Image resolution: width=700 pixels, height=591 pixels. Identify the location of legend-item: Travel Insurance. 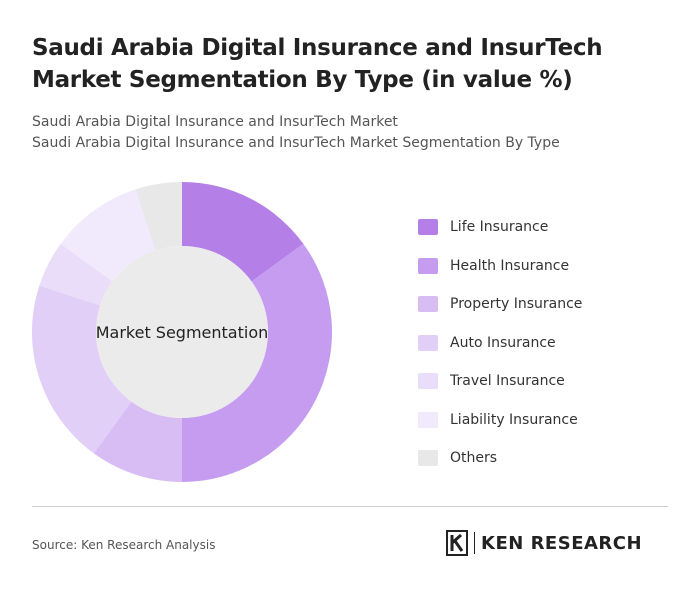
(500, 381).